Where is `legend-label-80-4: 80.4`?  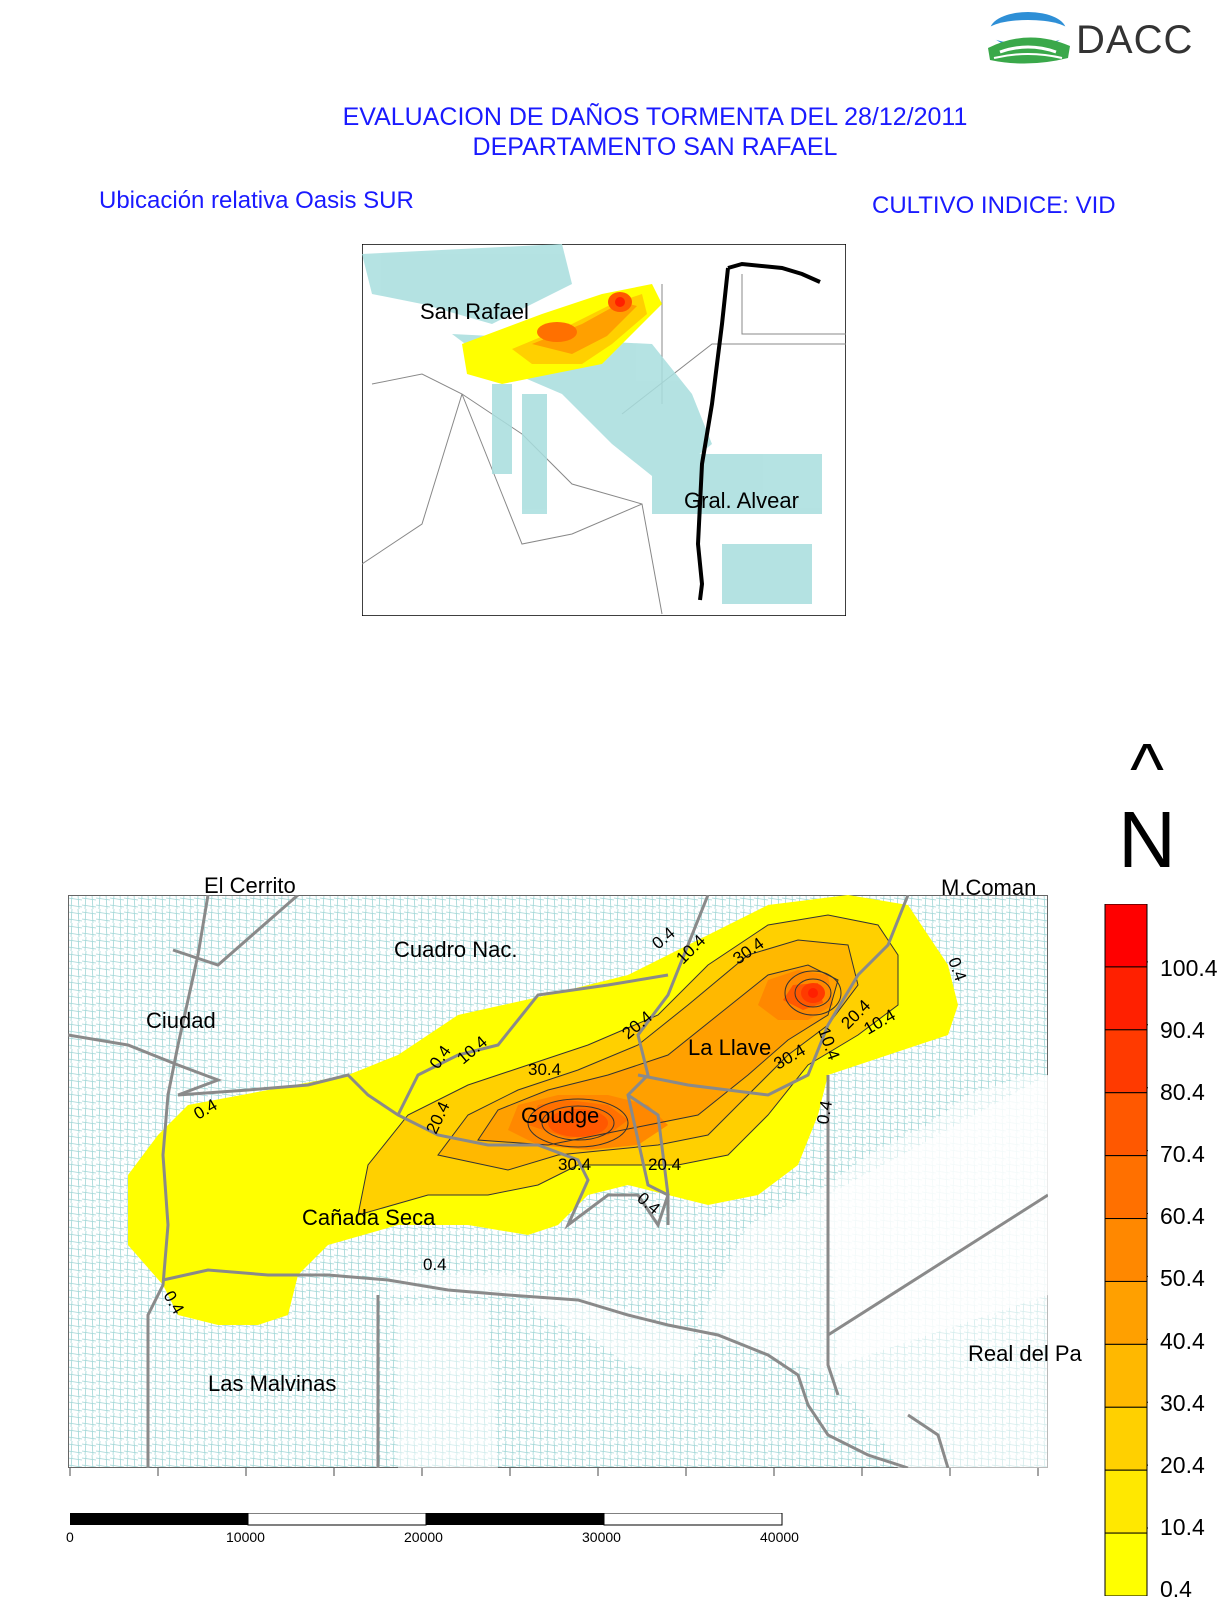 legend-label-80-4: 80.4 is located at coordinates (1182, 1092).